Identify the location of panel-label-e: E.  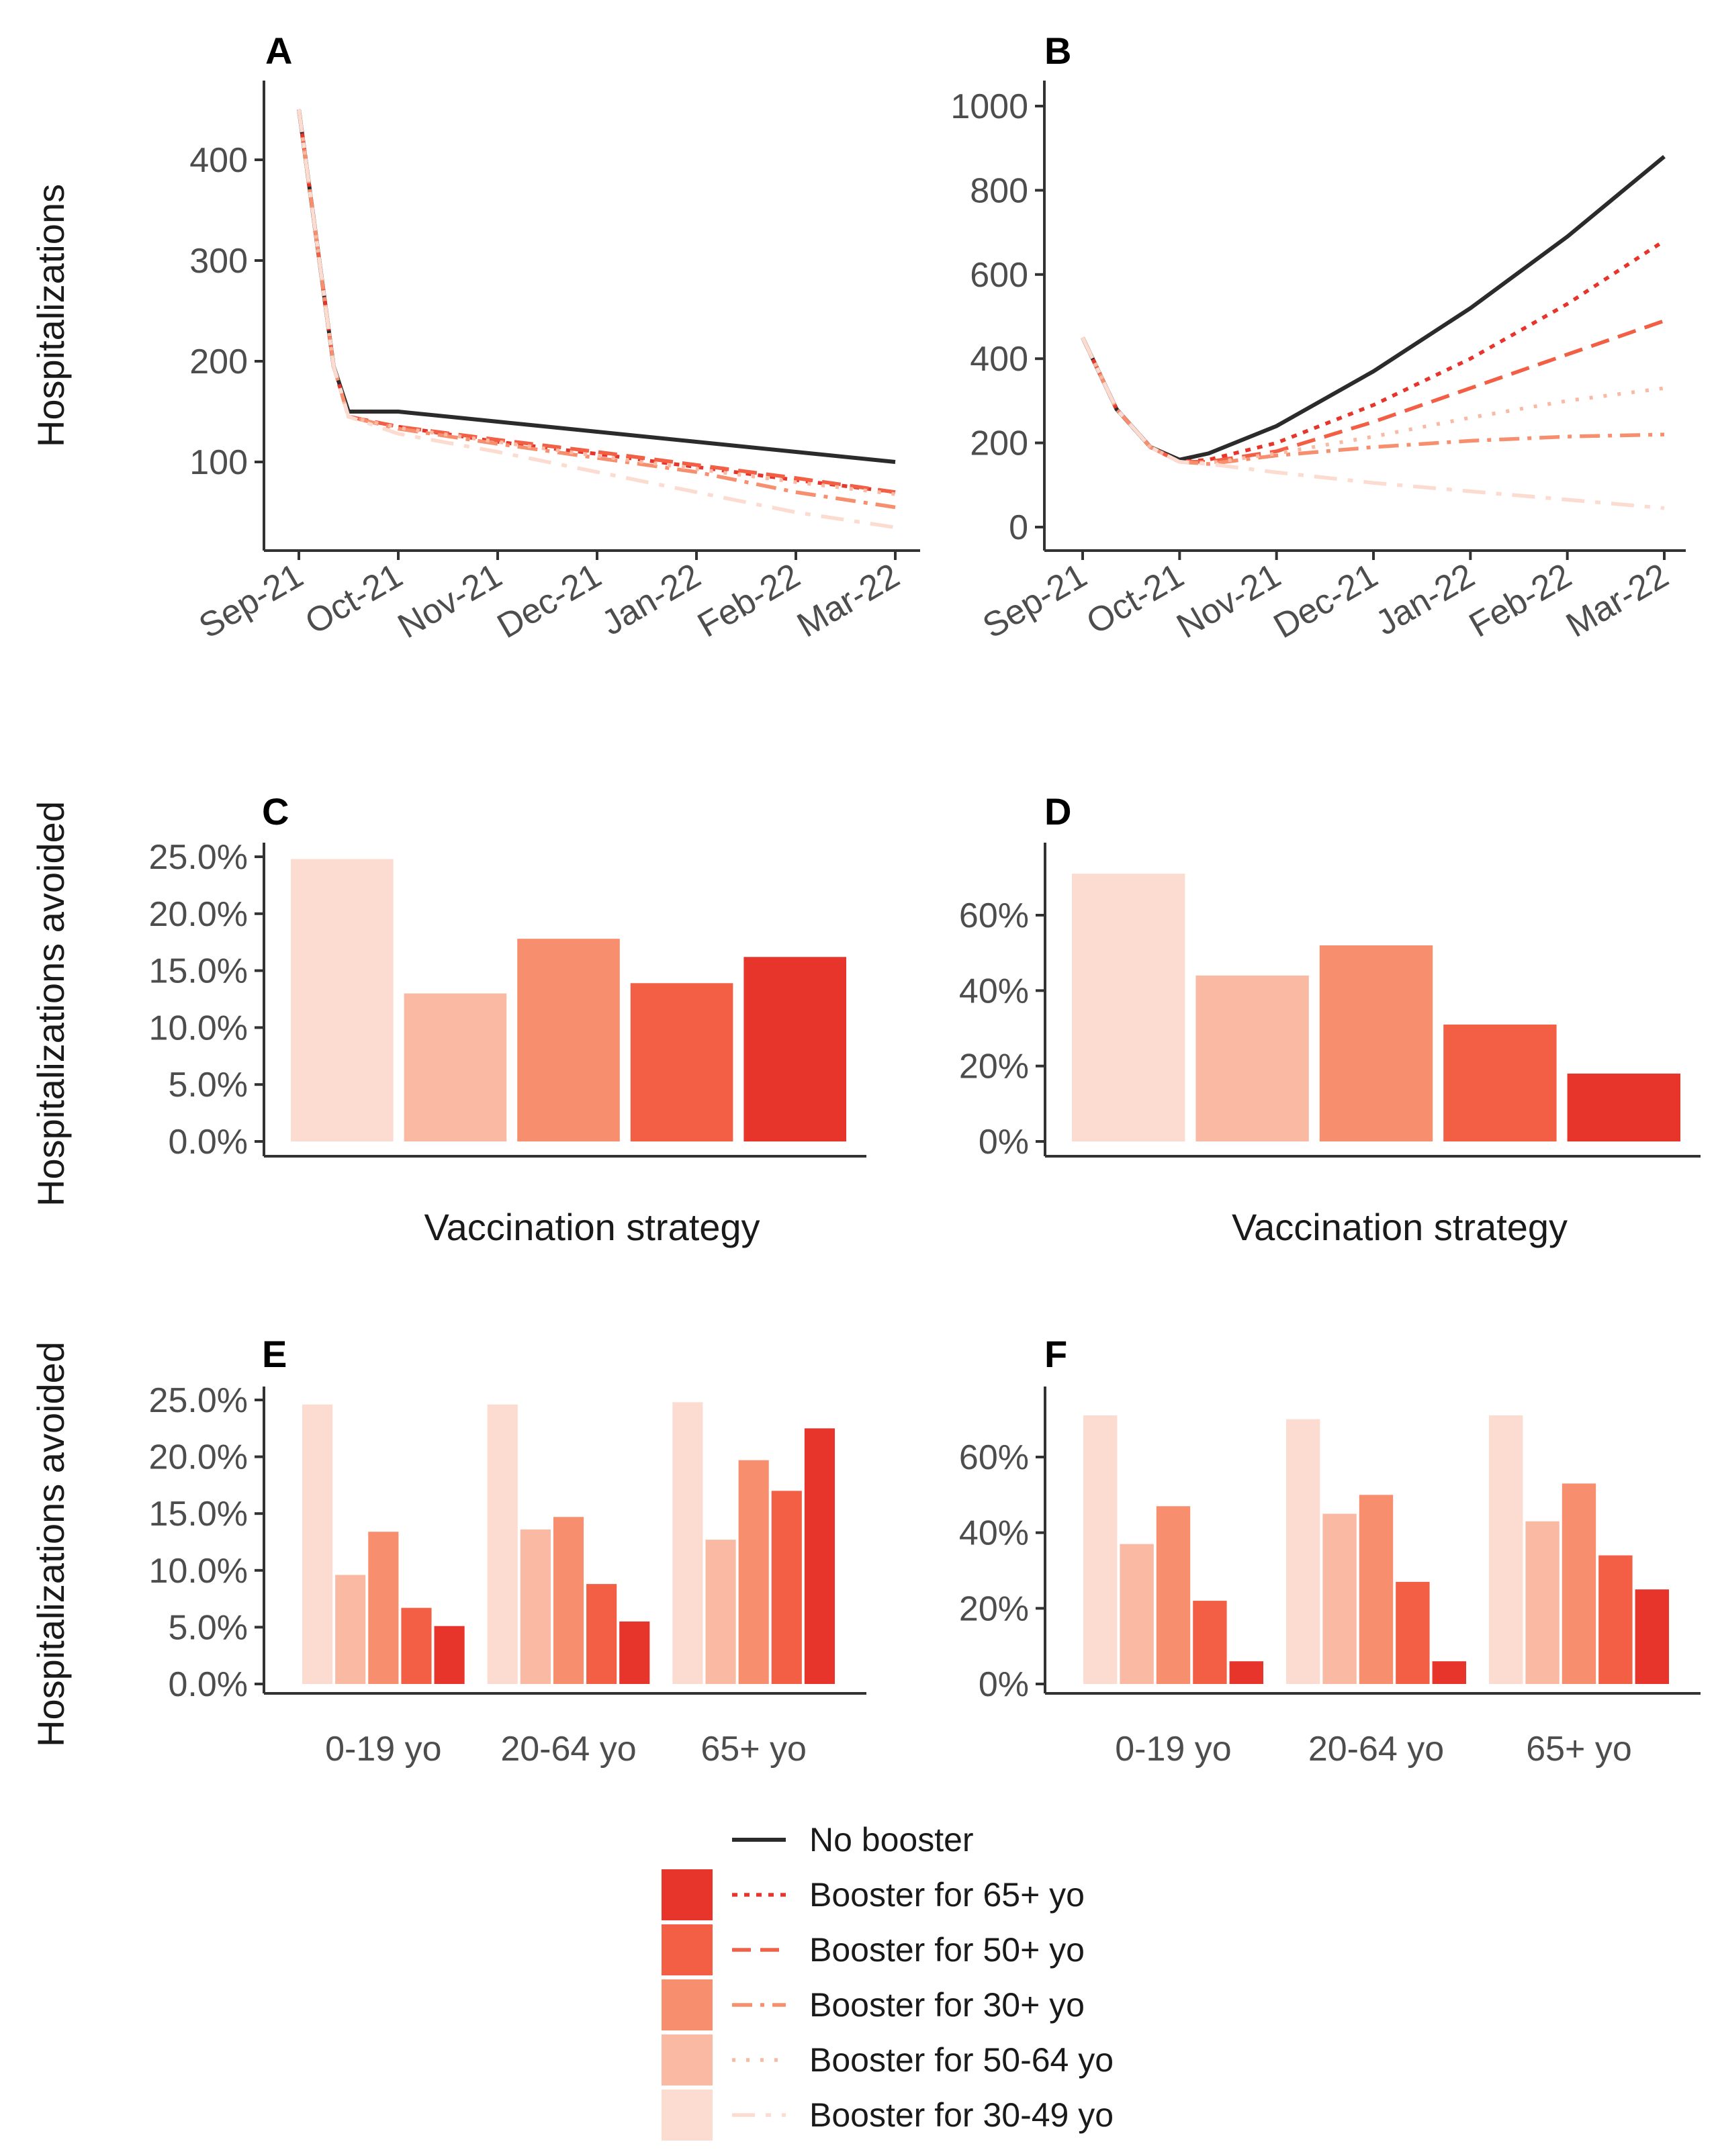
(274, 1354).